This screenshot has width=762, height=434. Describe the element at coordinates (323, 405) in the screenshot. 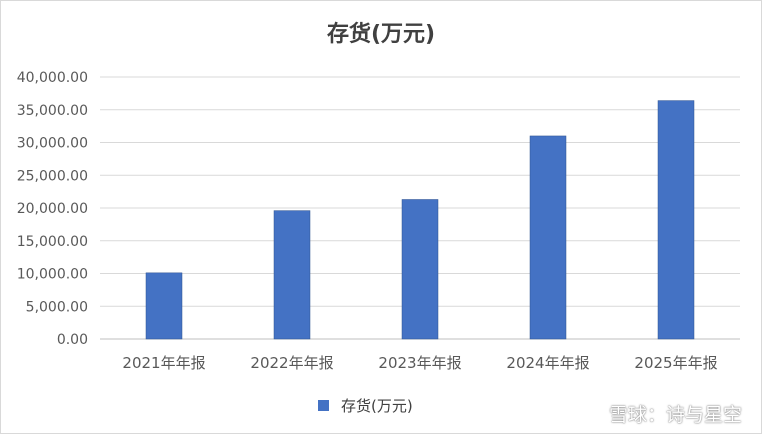

I see `legend-swatch` at that location.